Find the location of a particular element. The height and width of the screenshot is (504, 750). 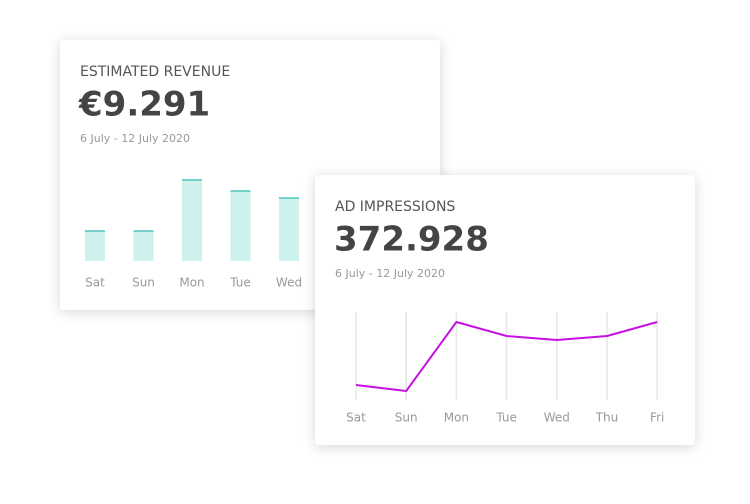

card-total: 372.928 is located at coordinates (411, 240).